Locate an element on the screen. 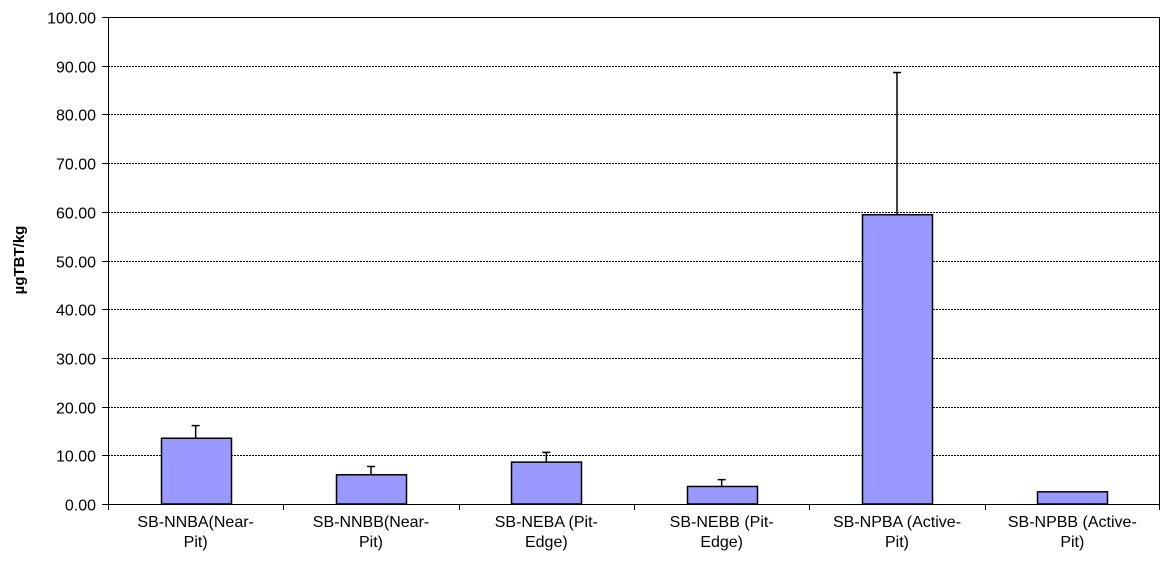 This screenshot has width=1166, height=567. y-tick-label: 20.00 is located at coordinates (76, 409).